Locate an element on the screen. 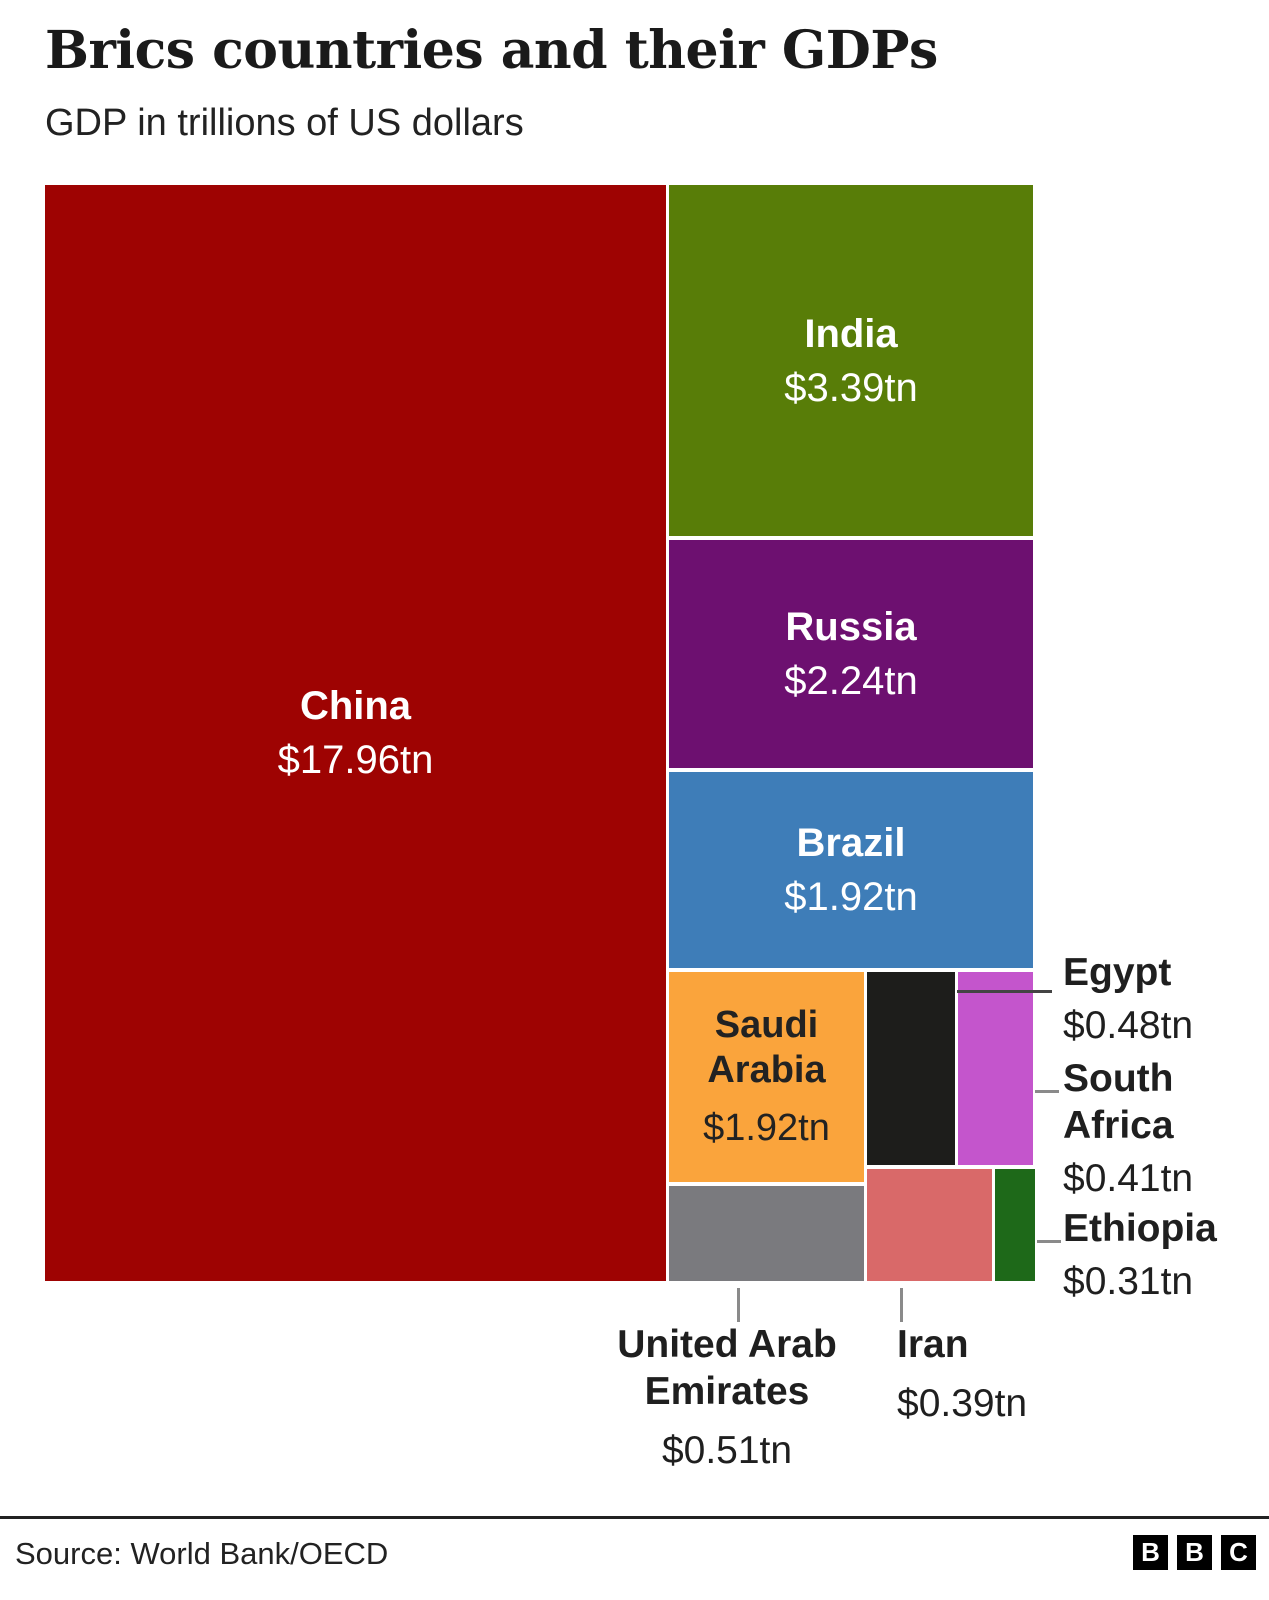 The height and width of the screenshot is (1600, 1269). country-name: Iran is located at coordinates (933, 1344).